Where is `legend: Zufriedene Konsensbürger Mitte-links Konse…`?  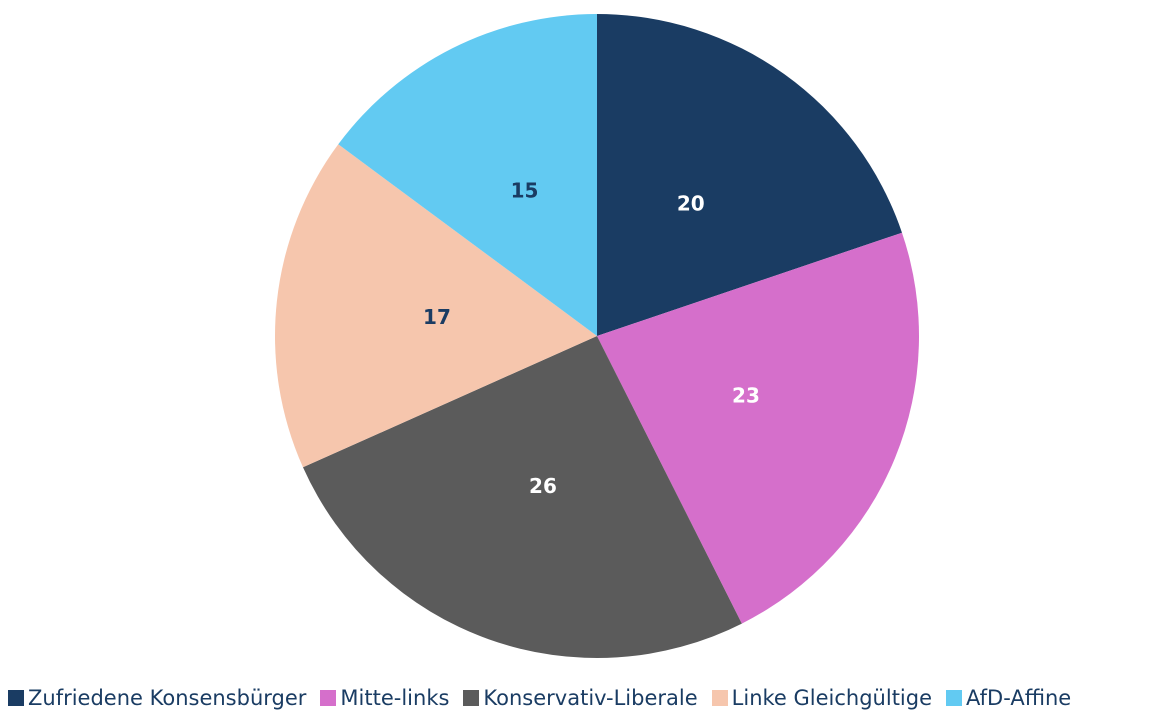 legend: Zufriedene Konsensbürger Mitte-links Konse… is located at coordinates (539, 698).